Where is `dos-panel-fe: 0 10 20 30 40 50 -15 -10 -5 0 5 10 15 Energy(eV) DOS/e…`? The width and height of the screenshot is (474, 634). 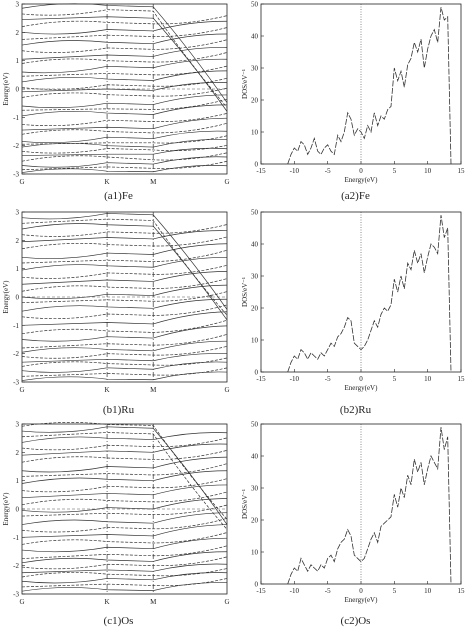
dos-panel-fe: 0 10 20 30 40 50 -15 -10 -5 0 5 10 15 Energy(eV) DOS/e… is located at coordinates (355, 95).